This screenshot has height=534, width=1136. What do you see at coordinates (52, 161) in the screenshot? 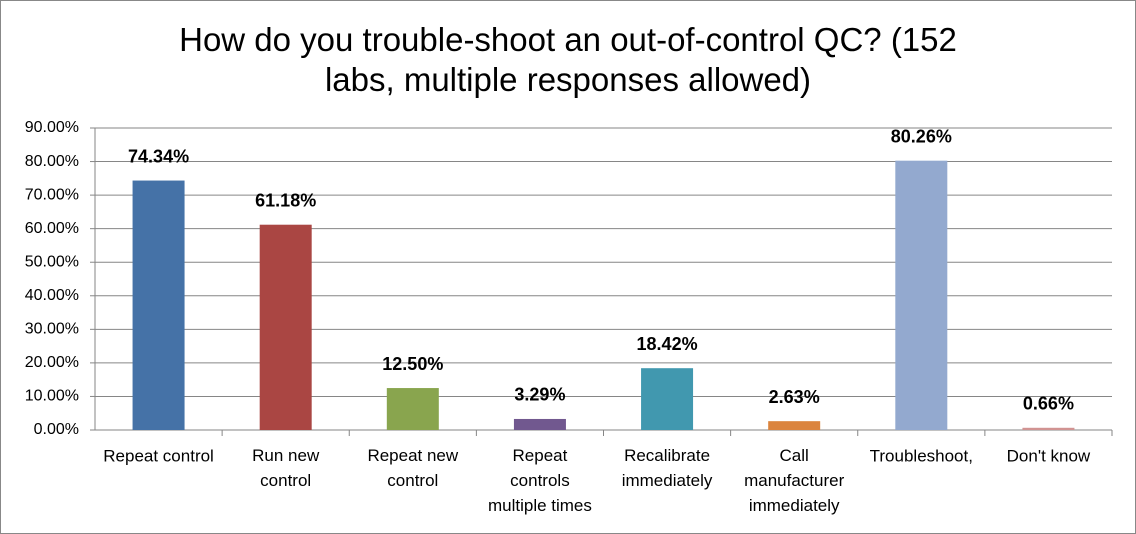
I see `y-tick-label: 80.00%` at bounding box center [52, 161].